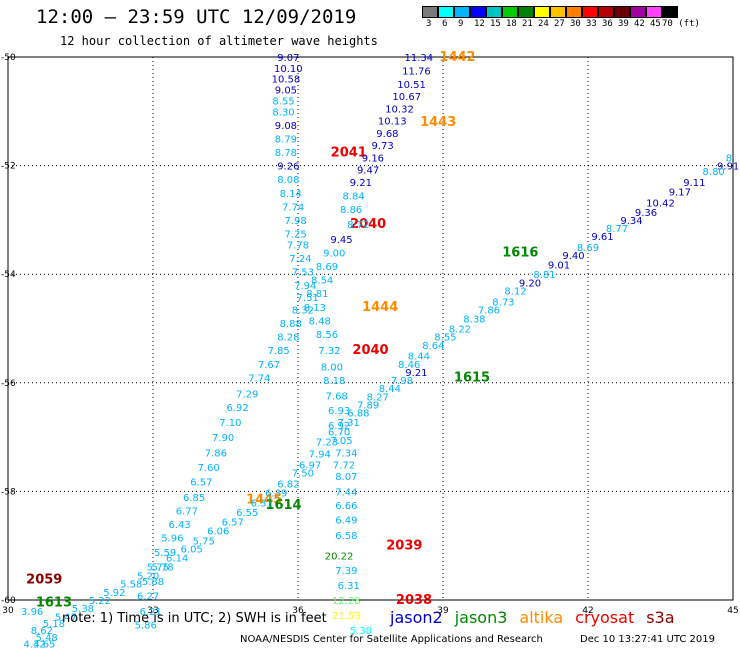 This screenshot has height=650, width=740. What do you see at coordinates (308, 298) in the screenshot?
I see `wave-height-label: 7.51` at bounding box center [308, 298].